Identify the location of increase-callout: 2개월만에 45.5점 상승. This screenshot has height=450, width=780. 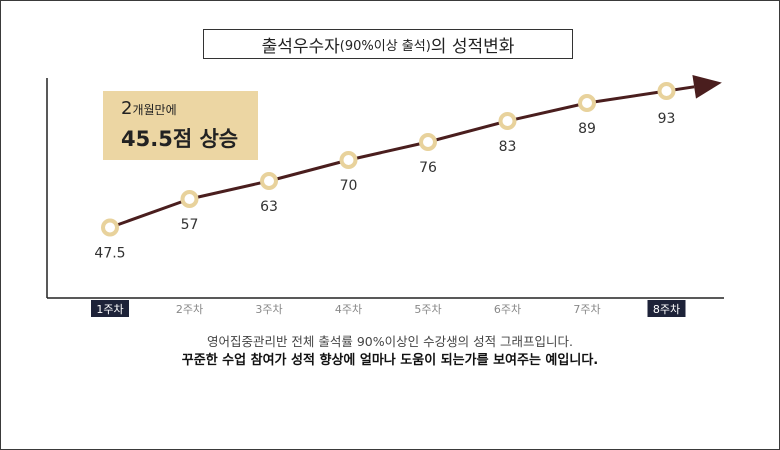
(180, 125).